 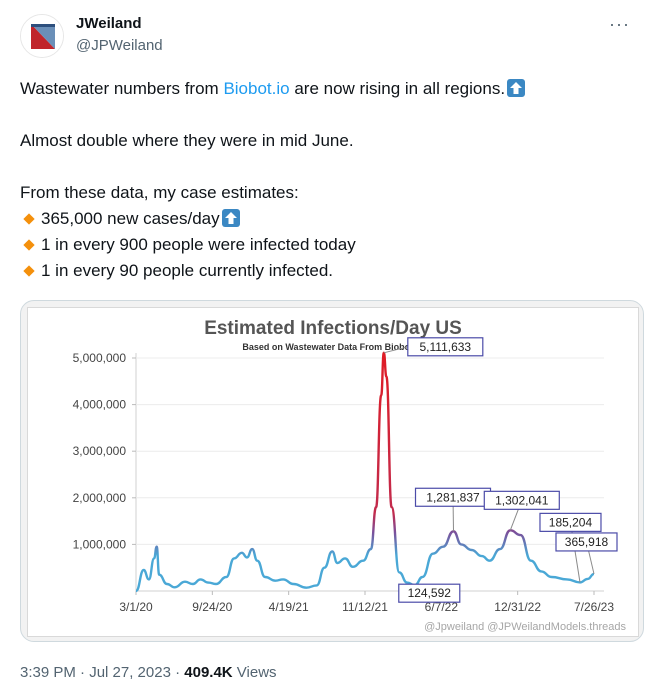 What do you see at coordinates (122, 88) in the screenshot?
I see `tweet-line-1-pre: Wastewater numbers from` at bounding box center [122, 88].